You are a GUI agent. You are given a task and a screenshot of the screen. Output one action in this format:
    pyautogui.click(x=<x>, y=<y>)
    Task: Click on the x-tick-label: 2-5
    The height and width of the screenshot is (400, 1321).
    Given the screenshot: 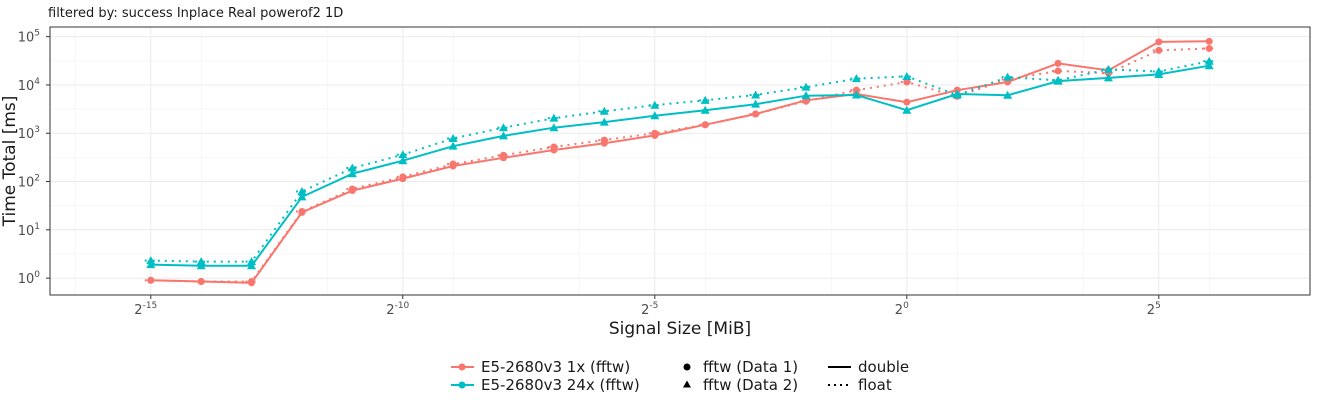 What is the action you would take?
    pyautogui.click(x=649, y=309)
    